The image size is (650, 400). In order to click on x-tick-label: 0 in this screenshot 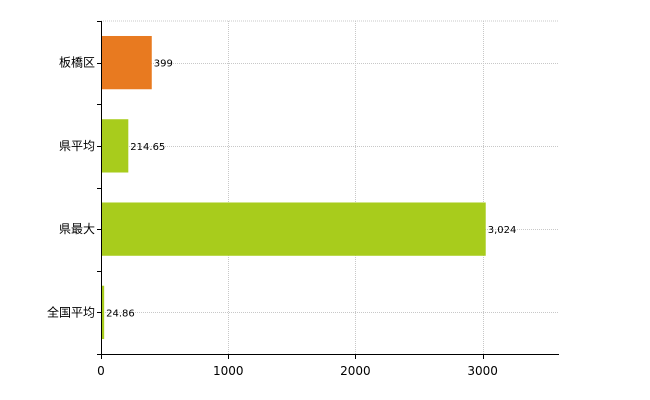, I will do `click(101, 371)`.